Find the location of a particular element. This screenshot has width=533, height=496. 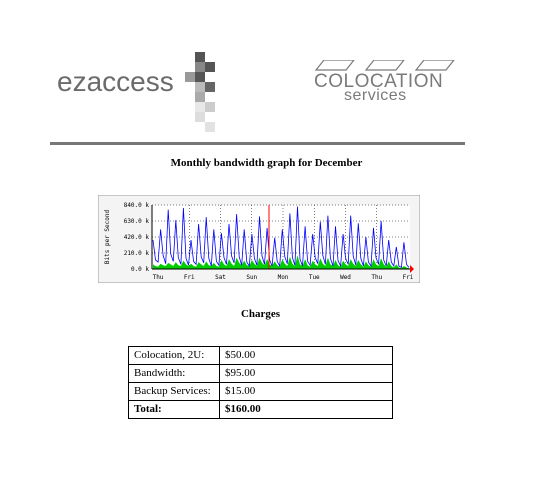

horizontal-rule is located at coordinates (257, 143).